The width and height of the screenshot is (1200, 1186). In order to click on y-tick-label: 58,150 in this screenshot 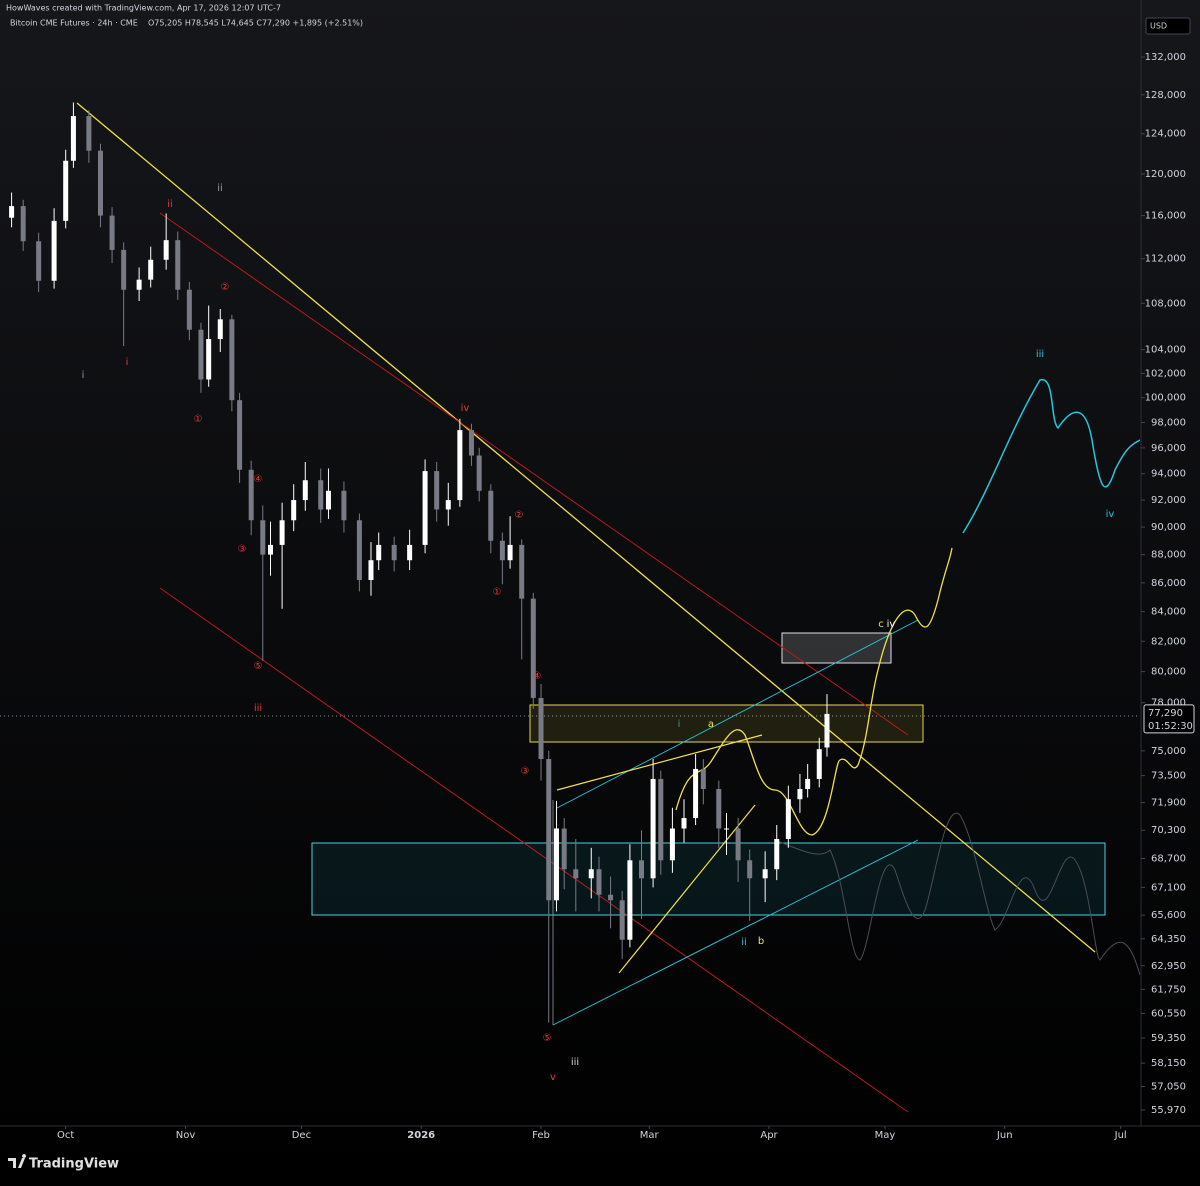, I will do `click(1168, 1063)`.